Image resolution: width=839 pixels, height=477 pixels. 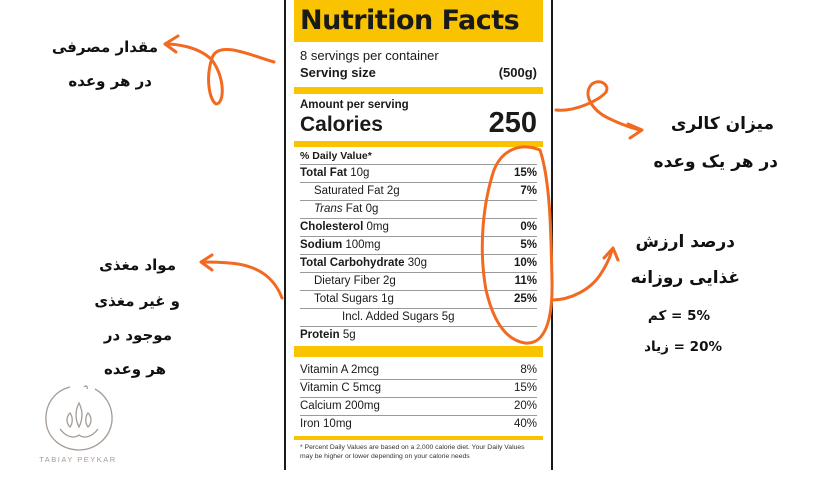 What do you see at coordinates (418, 90) in the screenshot?
I see `divider-thick` at bounding box center [418, 90].